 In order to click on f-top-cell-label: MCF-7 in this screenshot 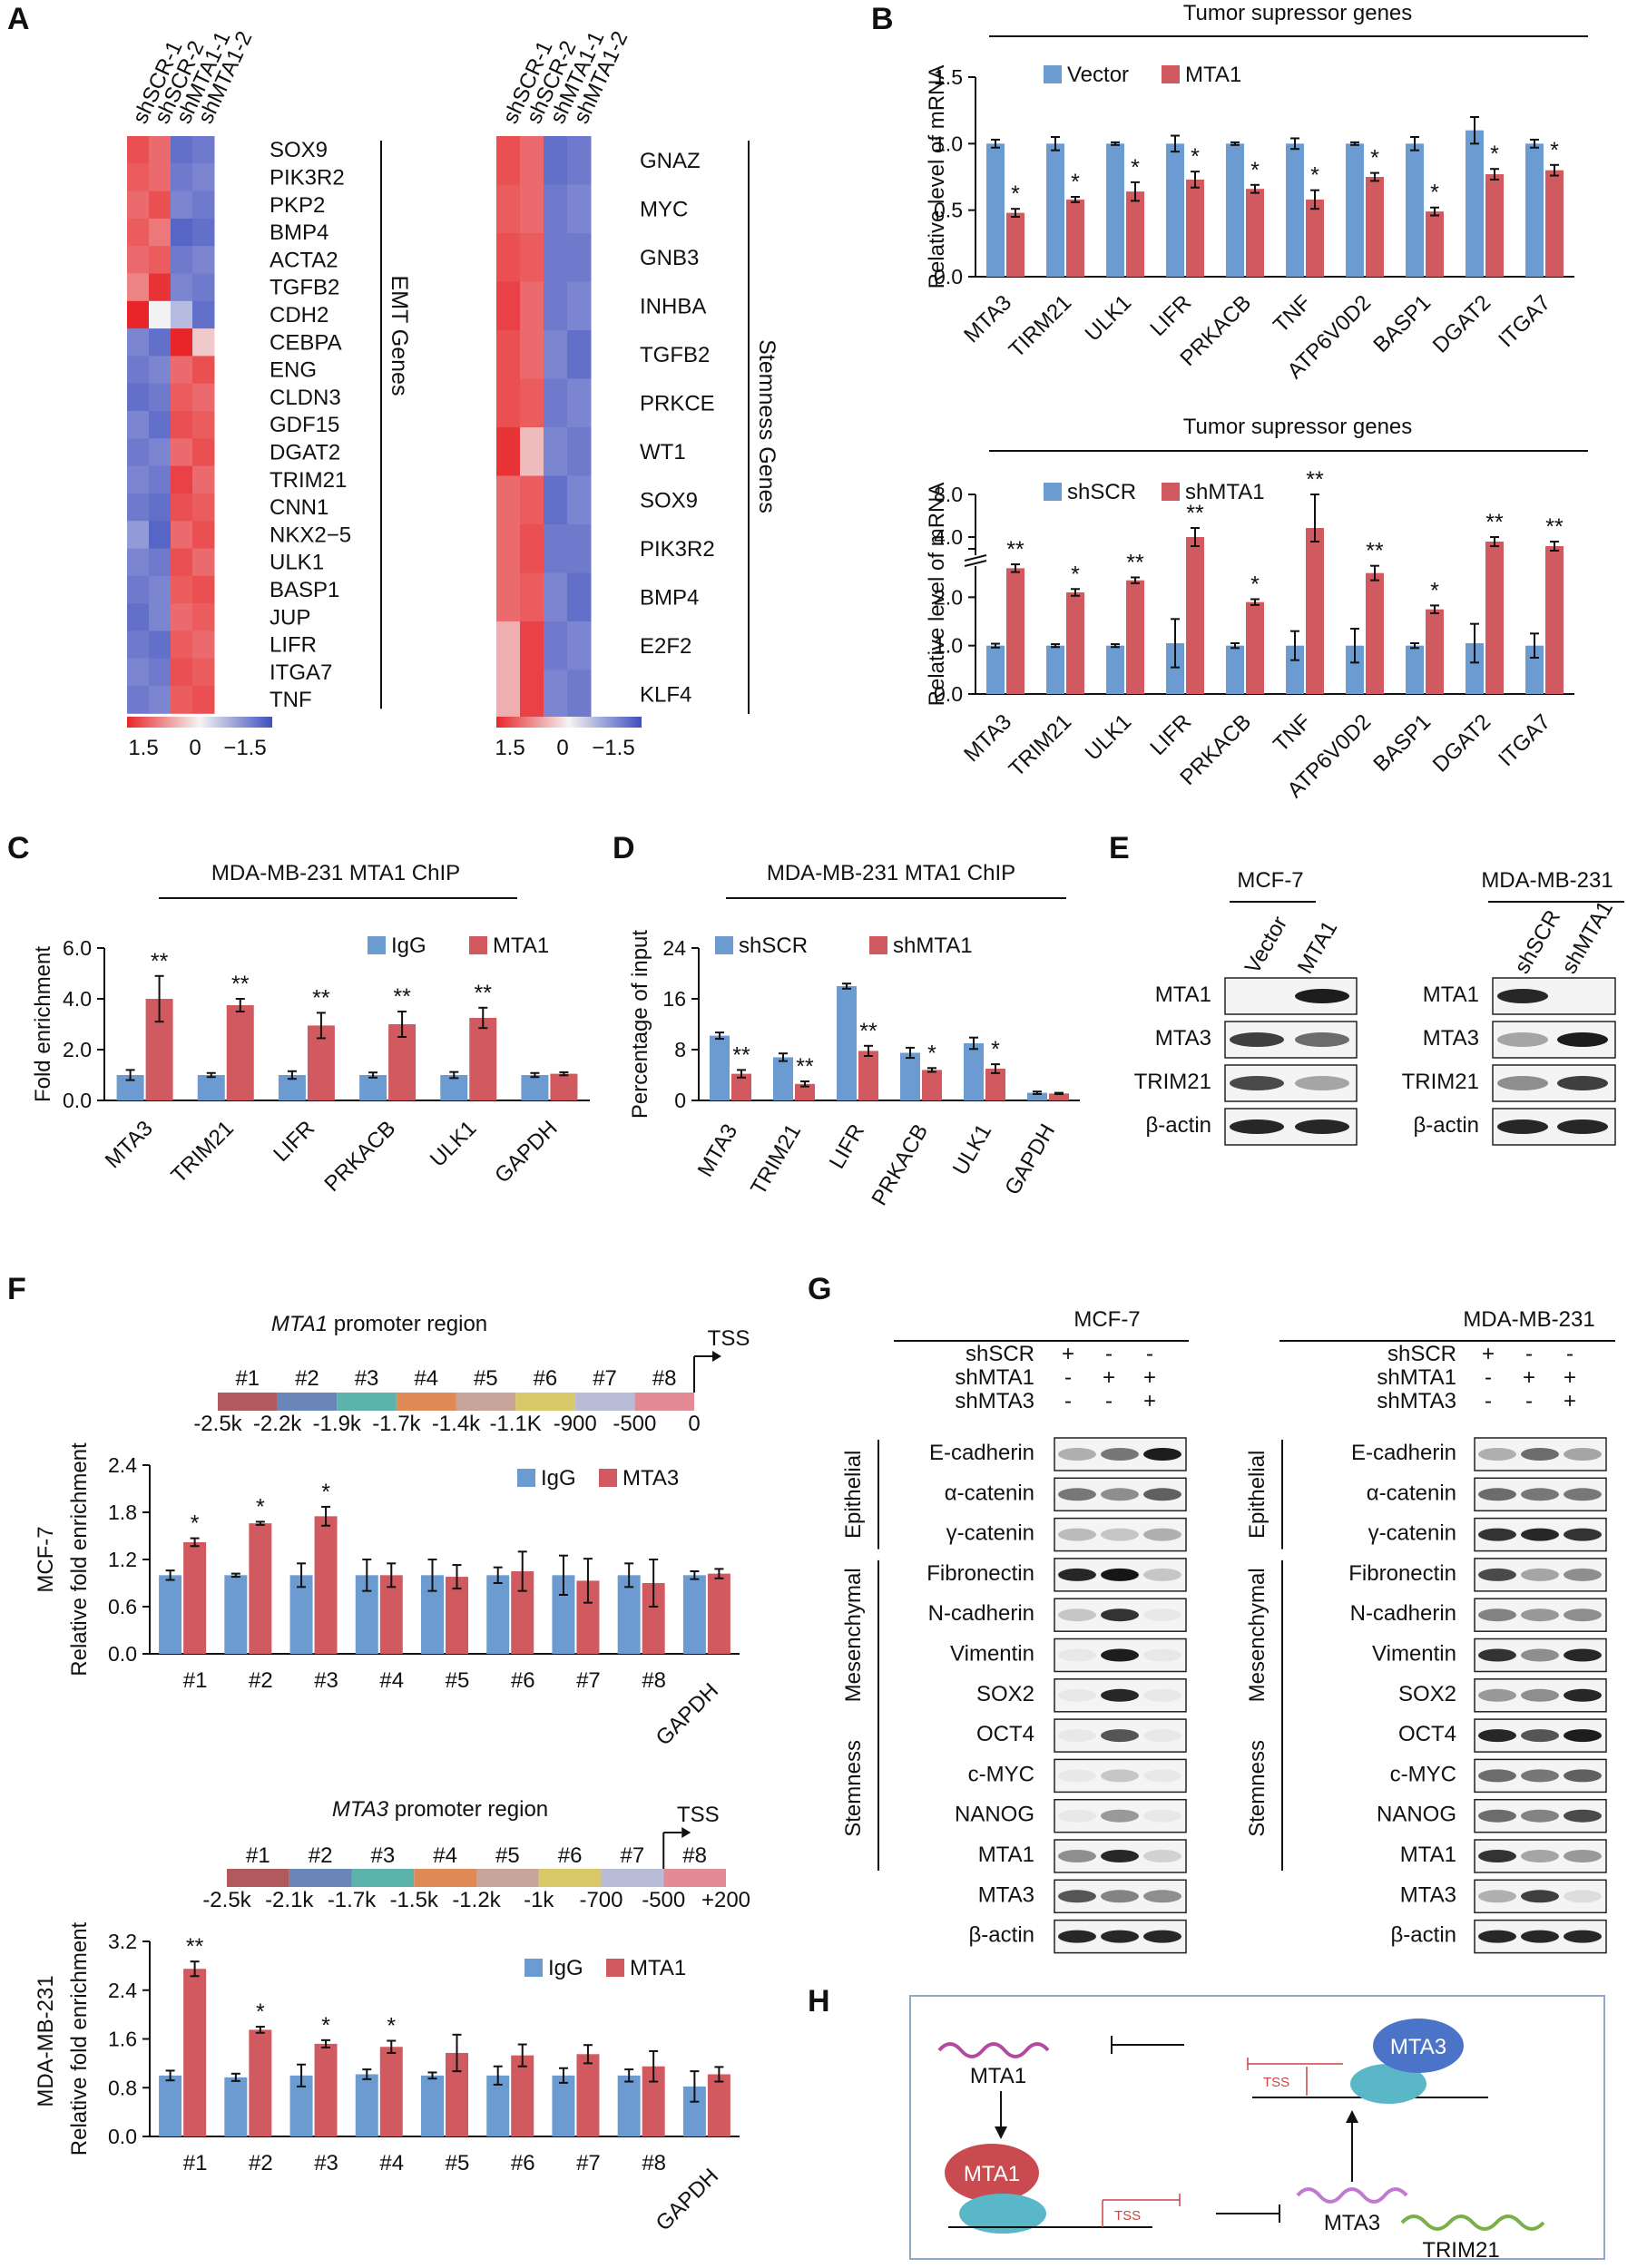, I will do `click(46, 1559)`.